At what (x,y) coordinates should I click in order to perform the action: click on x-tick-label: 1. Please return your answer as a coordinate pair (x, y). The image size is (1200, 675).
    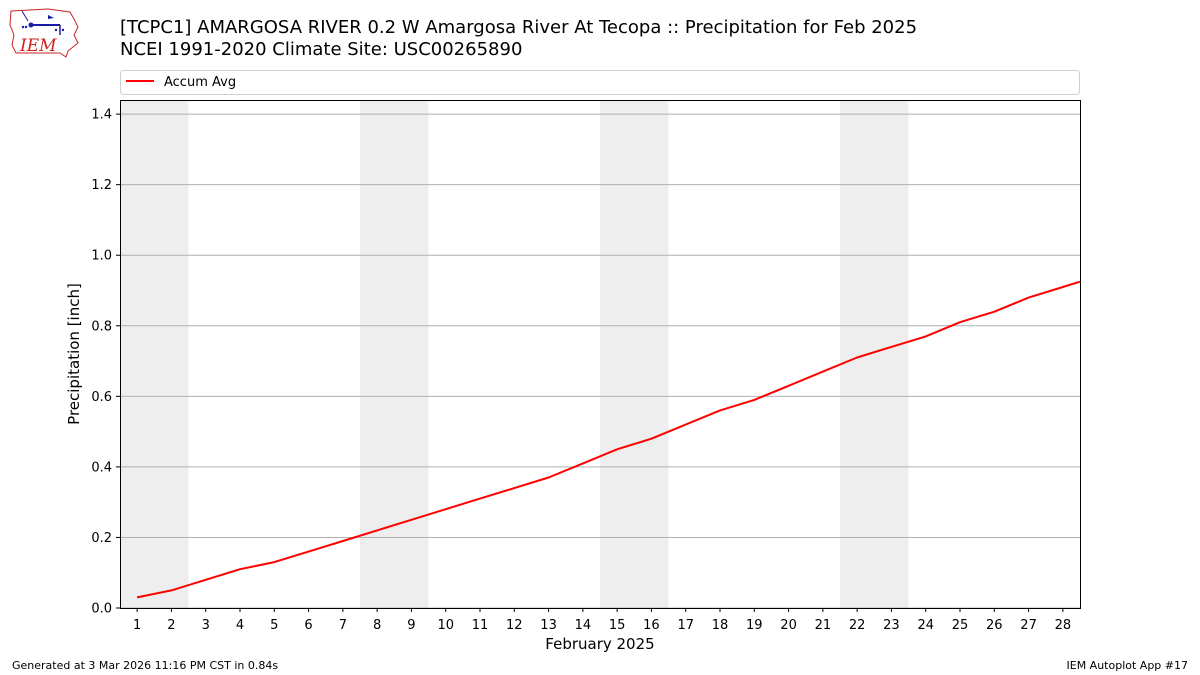
    Looking at the image, I should click on (137, 625).